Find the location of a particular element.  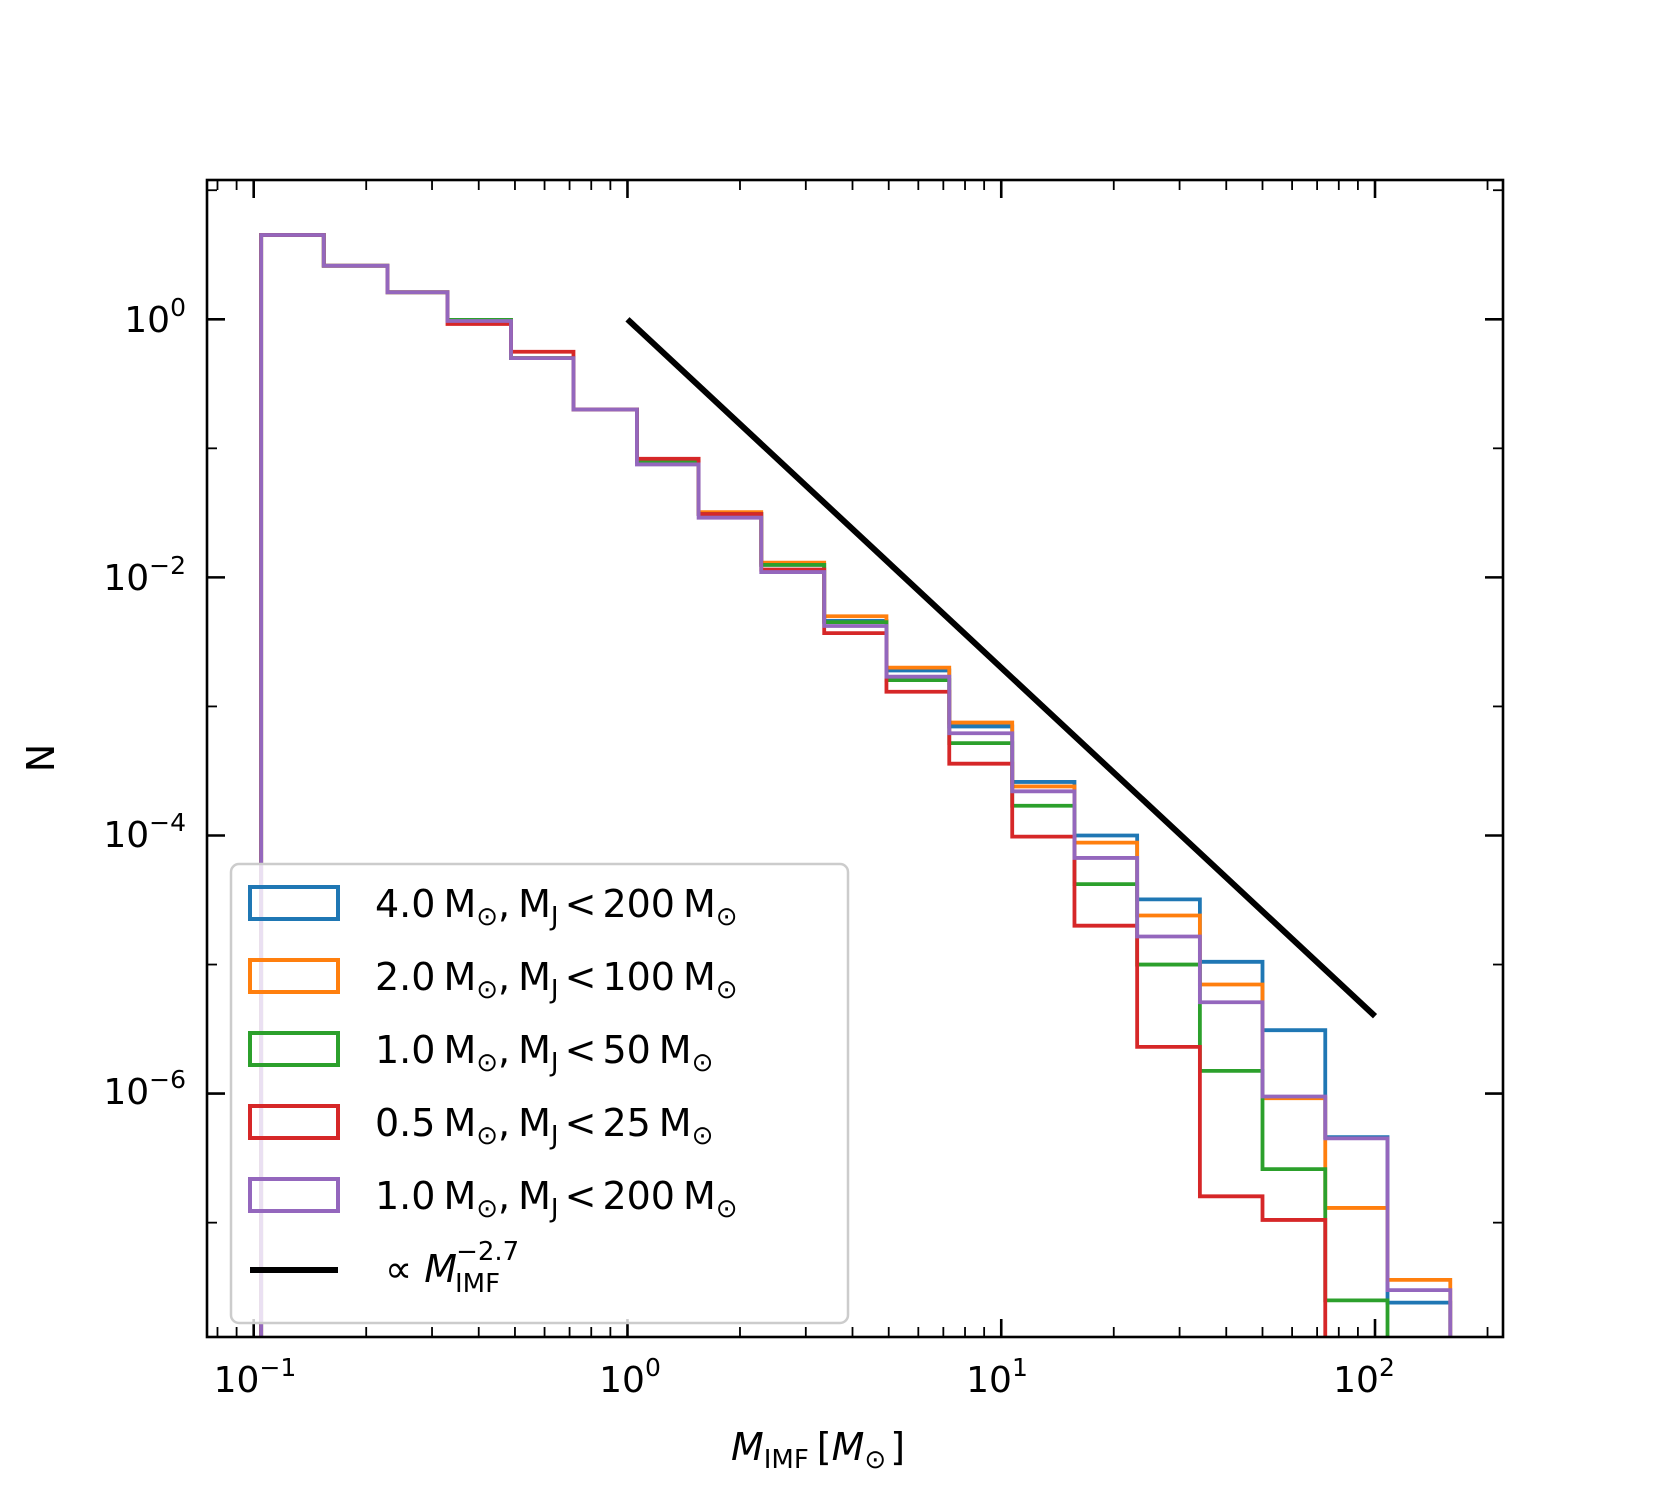

legend-reference-label: ∝ MIMF−2.7 is located at coordinates (452, 1268).